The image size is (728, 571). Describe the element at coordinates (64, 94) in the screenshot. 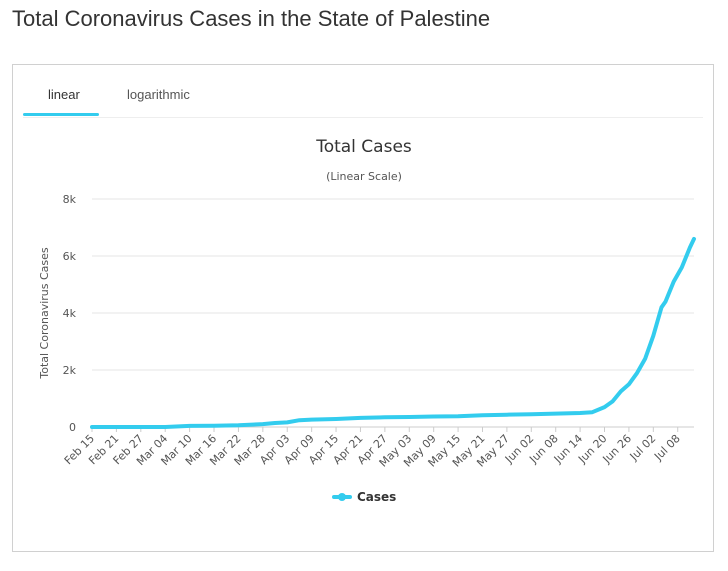

I see `tab-linear: linear` at that location.